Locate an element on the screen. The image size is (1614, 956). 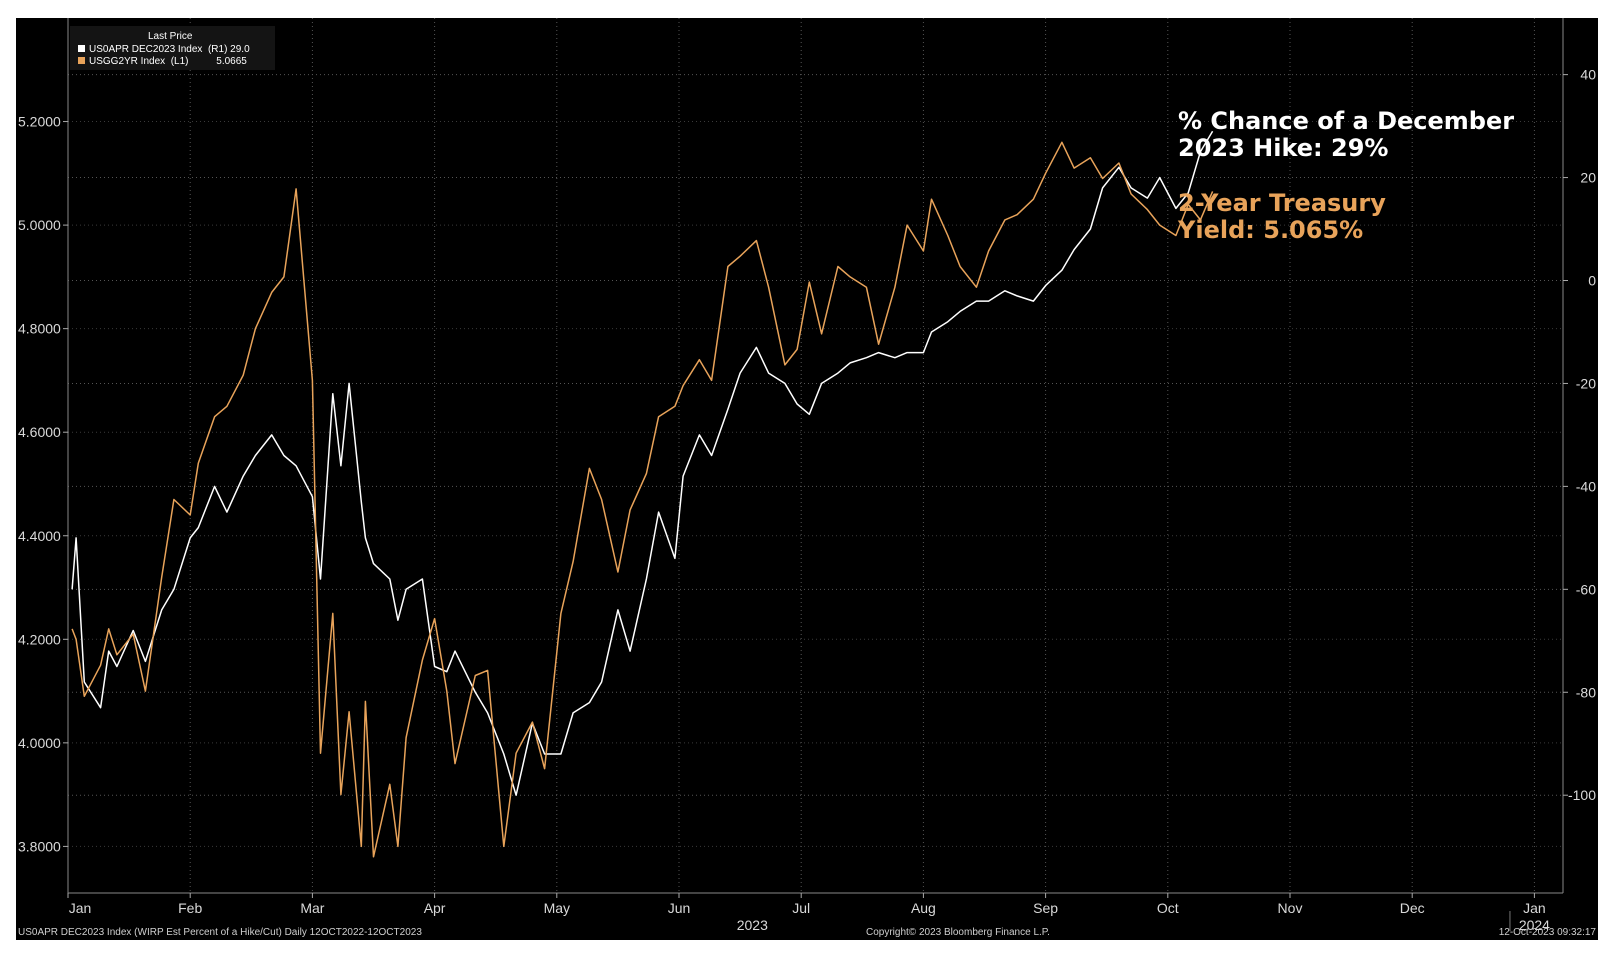
left-tick-label: 4.6000 is located at coordinates (39, 432).